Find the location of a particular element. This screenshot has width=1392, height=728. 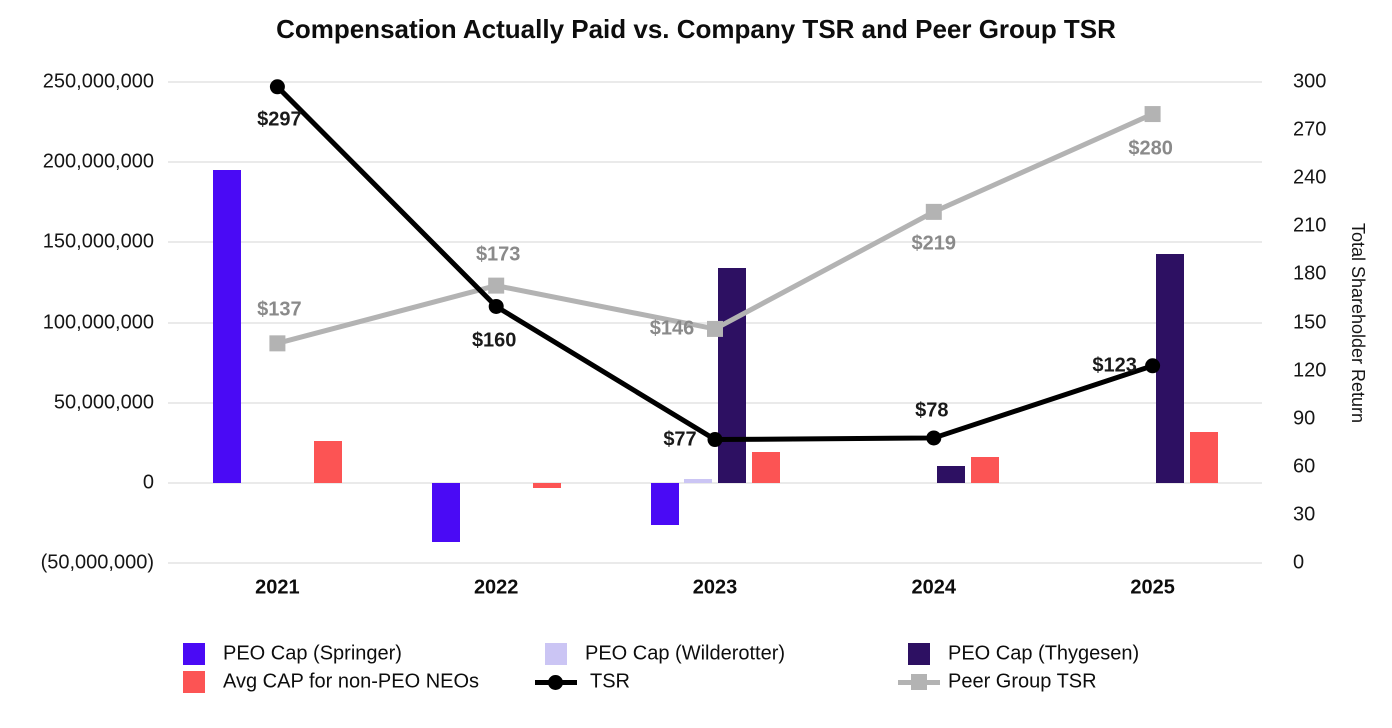

bar-peo-cap-springer-2022 is located at coordinates (446, 512).